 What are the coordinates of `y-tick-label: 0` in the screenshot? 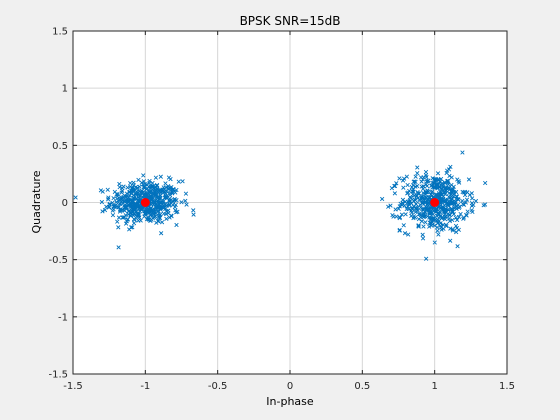 It's located at (65, 203).